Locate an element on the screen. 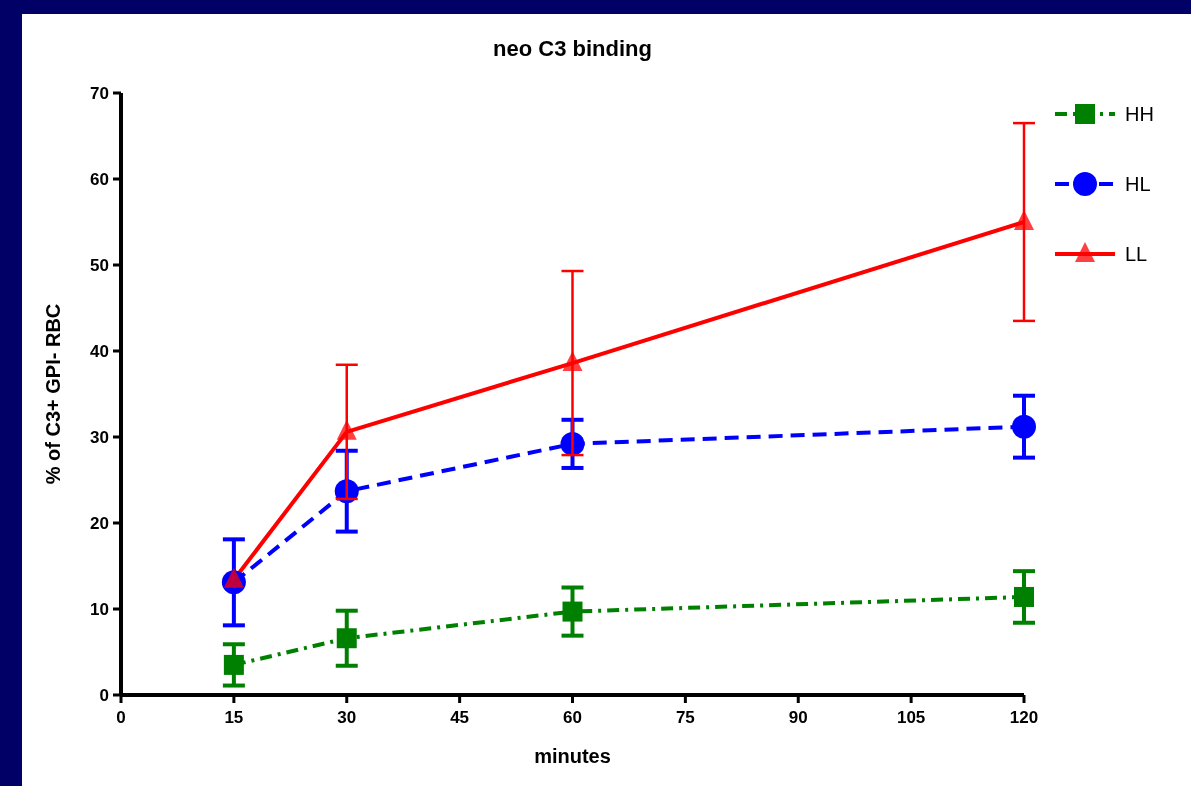  y-tick-label: 70 is located at coordinates (99, 93).